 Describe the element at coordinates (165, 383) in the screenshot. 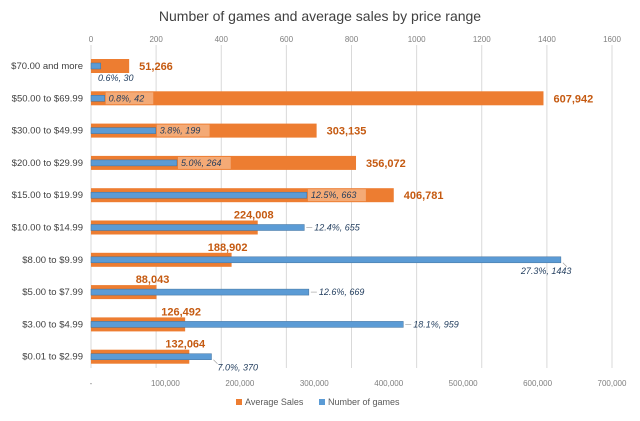

I see `bottom-tick-label: 100,000` at that location.